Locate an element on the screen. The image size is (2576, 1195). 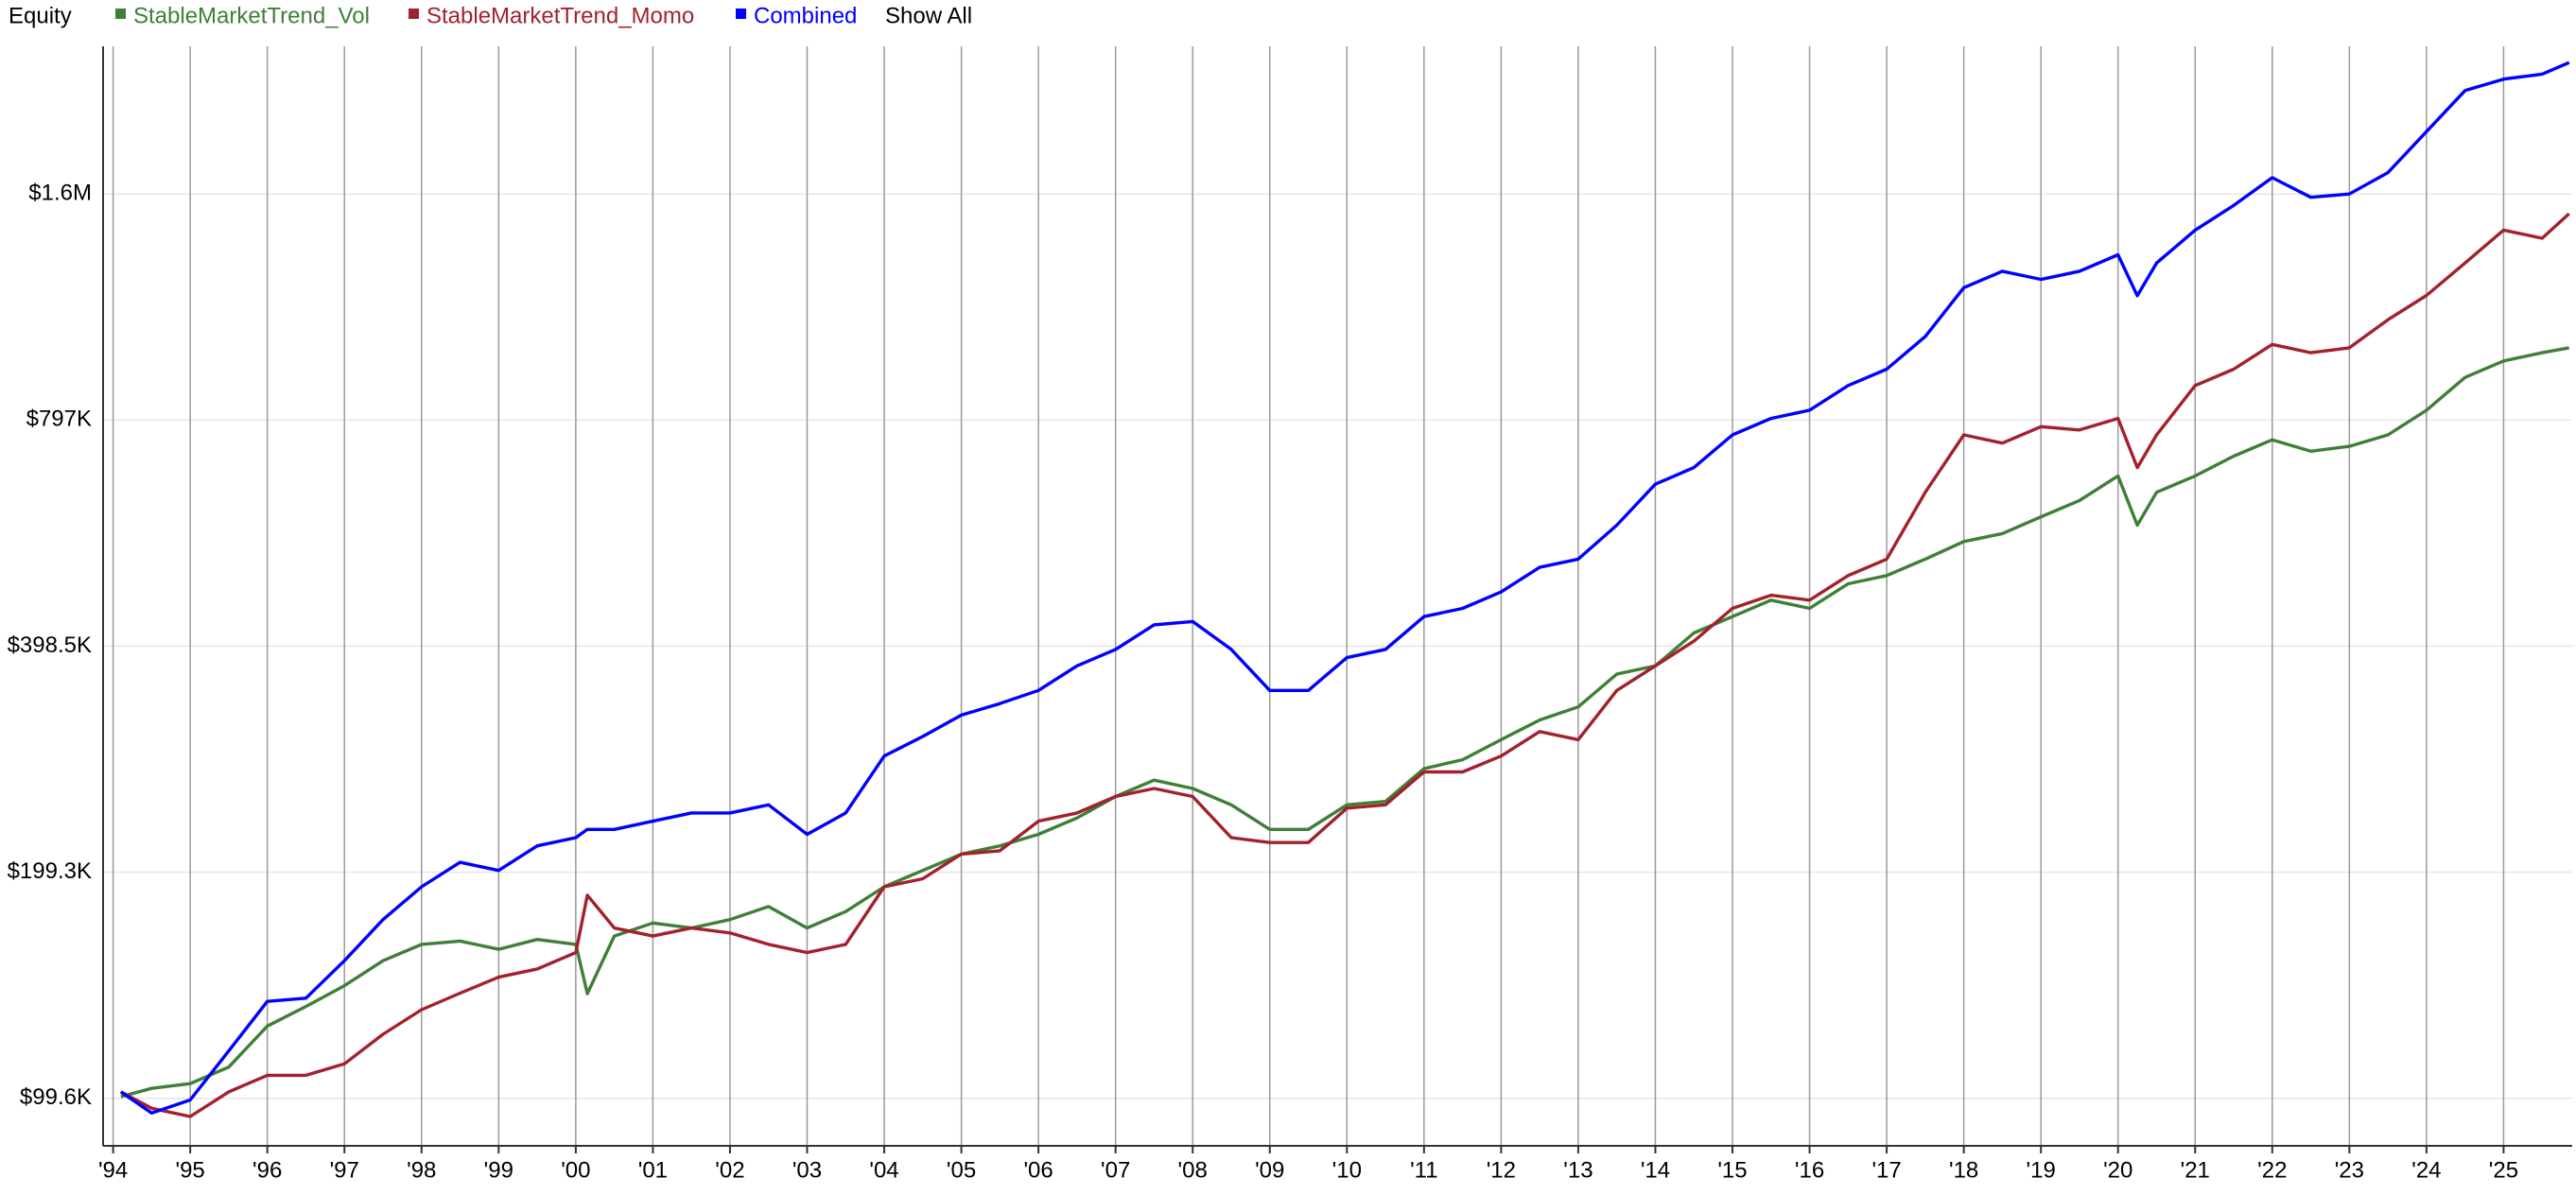
x-tick-label: '24 is located at coordinates (2426, 1170).